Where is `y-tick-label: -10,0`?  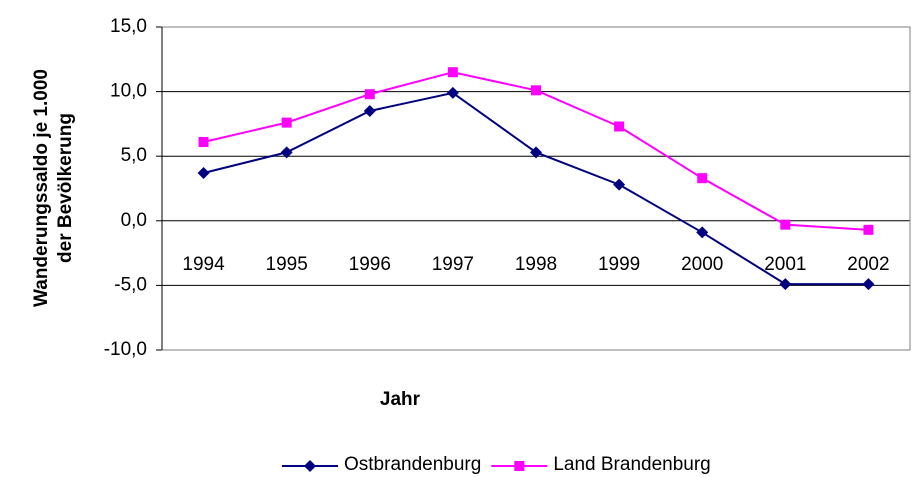 y-tick-label: -10,0 is located at coordinates (125, 349).